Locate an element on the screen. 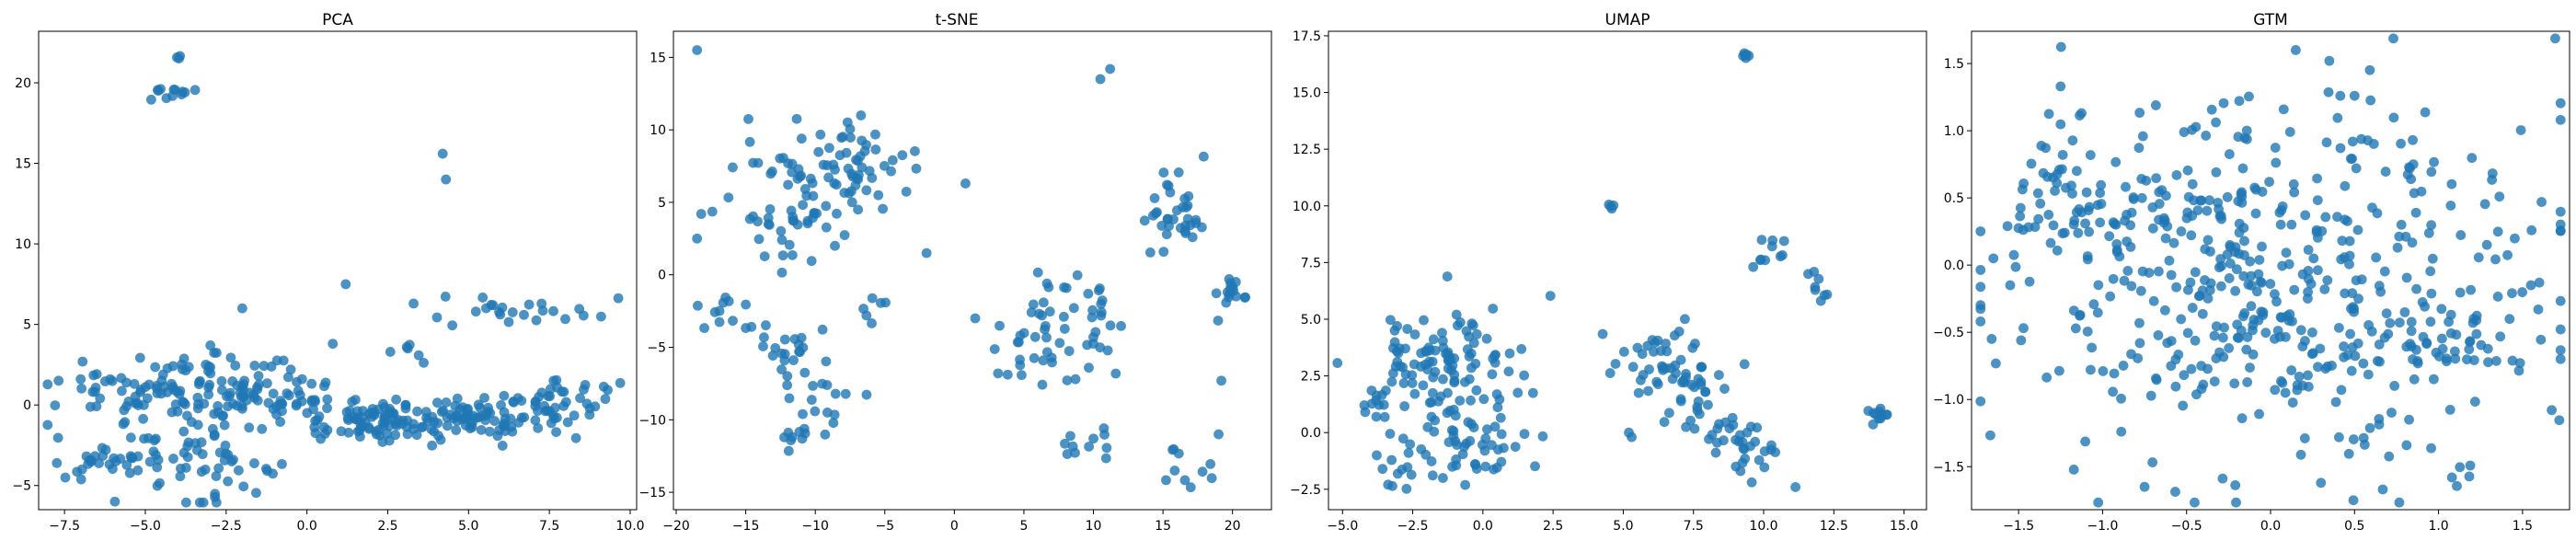 Image resolution: width=2576 pixels, height=552 pixels. y-tick-label: 0 is located at coordinates (662, 276).